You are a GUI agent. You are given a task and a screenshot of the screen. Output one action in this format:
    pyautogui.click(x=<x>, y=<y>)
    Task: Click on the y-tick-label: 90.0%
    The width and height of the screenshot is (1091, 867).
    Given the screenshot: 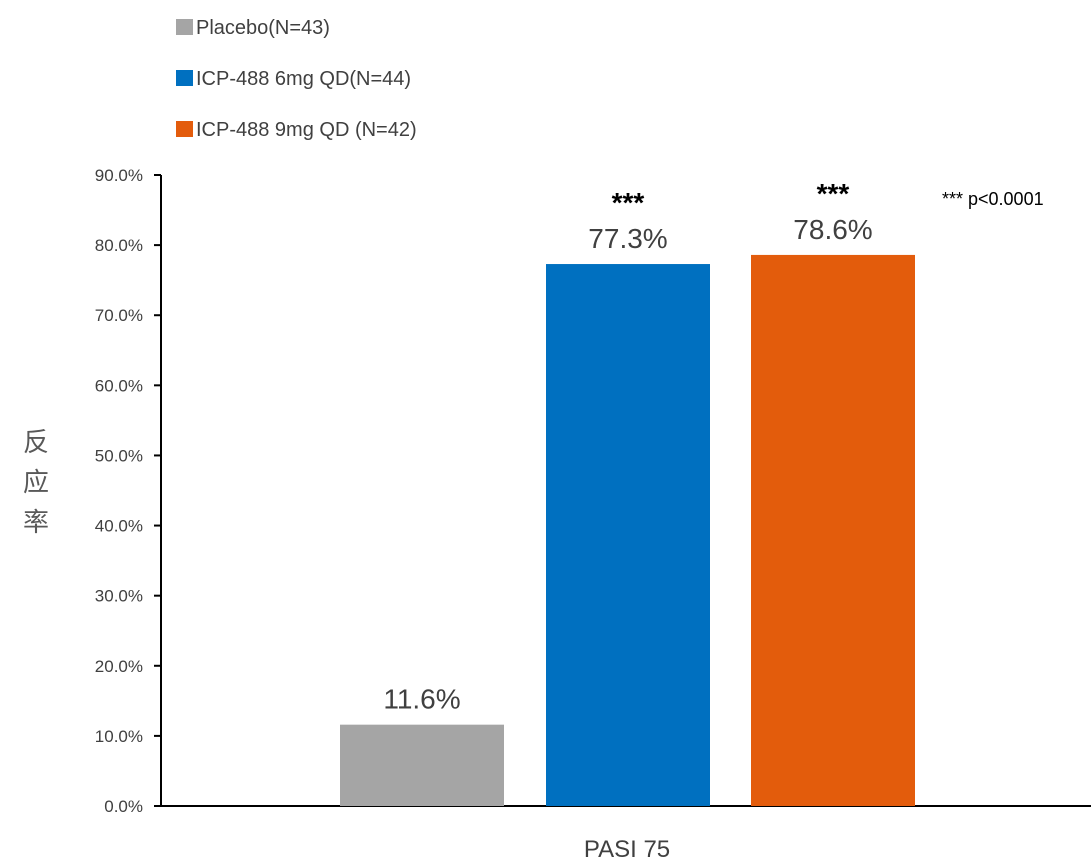 What is the action you would take?
    pyautogui.click(x=119, y=175)
    